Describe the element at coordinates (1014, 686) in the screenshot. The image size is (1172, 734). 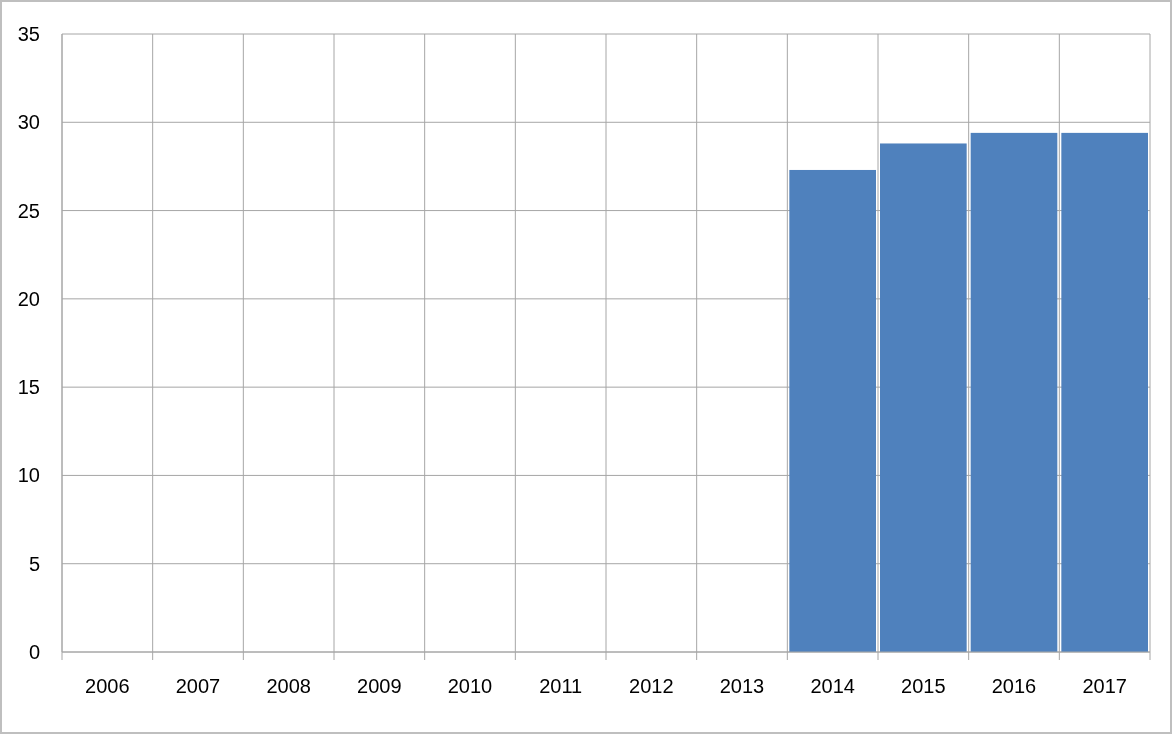
I see `x-tick-label: 2016` at that location.